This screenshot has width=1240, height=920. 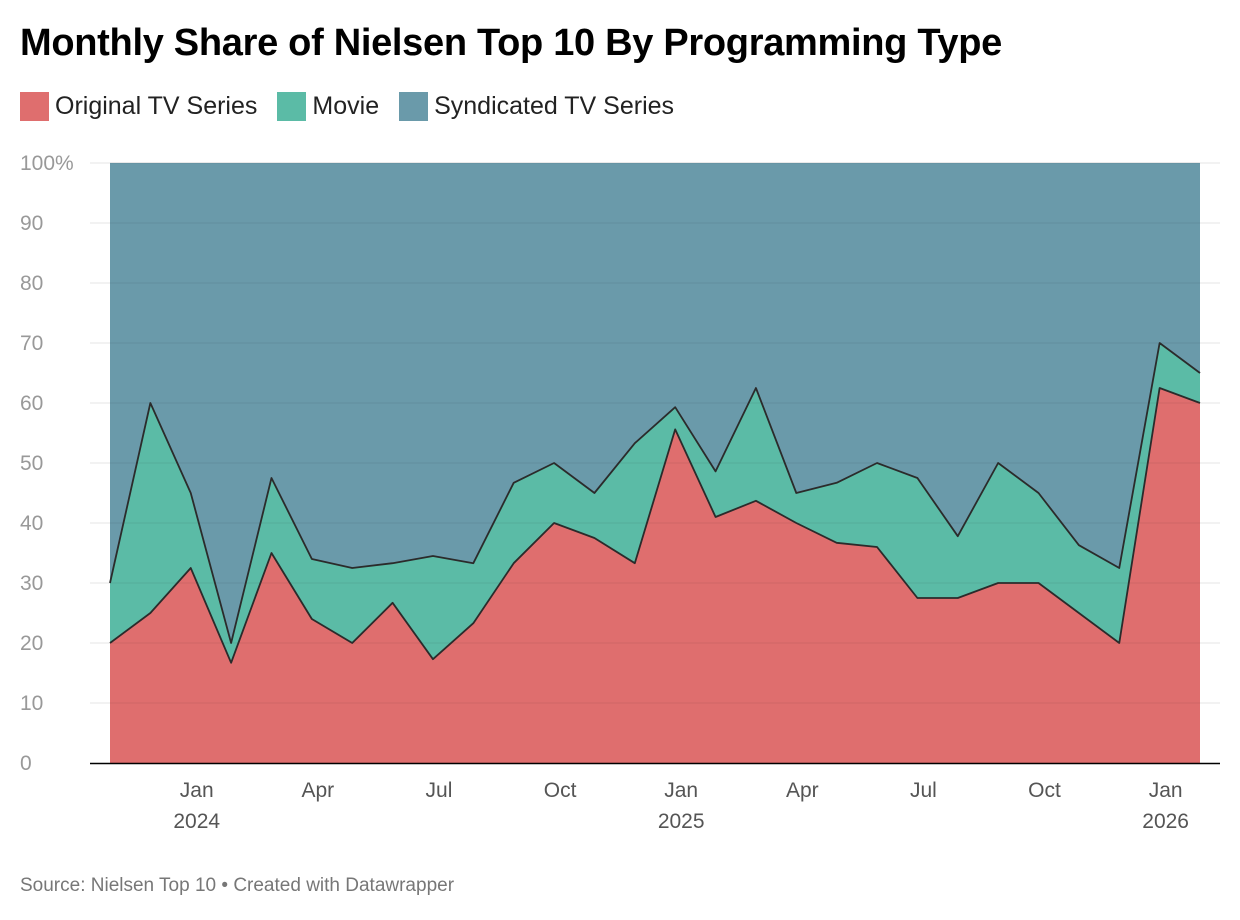 What do you see at coordinates (346, 106) in the screenshot?
I see `legend-label-movie: Movie` at bounding box center [346, 106].